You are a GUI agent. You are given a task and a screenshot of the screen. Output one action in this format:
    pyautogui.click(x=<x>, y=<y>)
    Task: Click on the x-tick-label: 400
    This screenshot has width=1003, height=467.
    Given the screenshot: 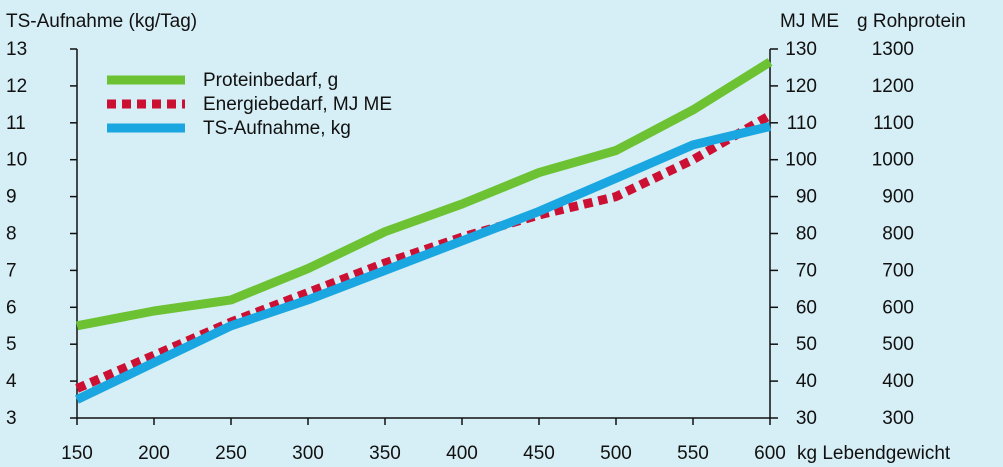 What is the action you would take?
    pyautogui.click(x=462, y=453)
    